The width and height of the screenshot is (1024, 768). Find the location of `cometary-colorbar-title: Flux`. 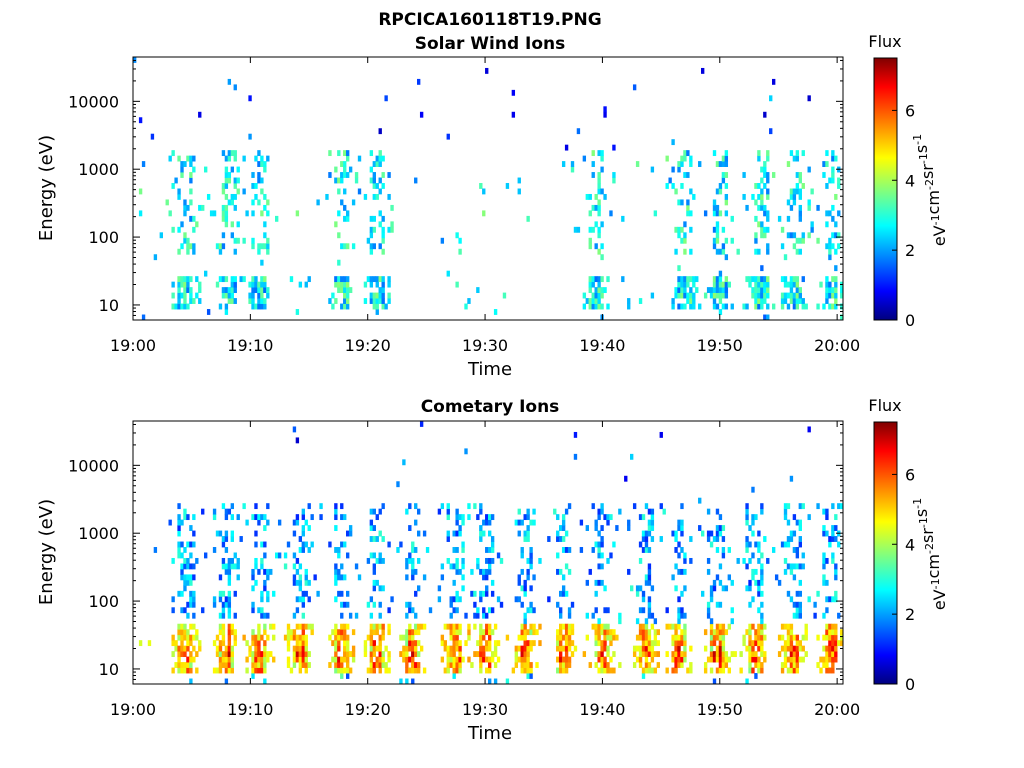

cometary-colorbar-title: Flux is located at coordinates (884, 405).